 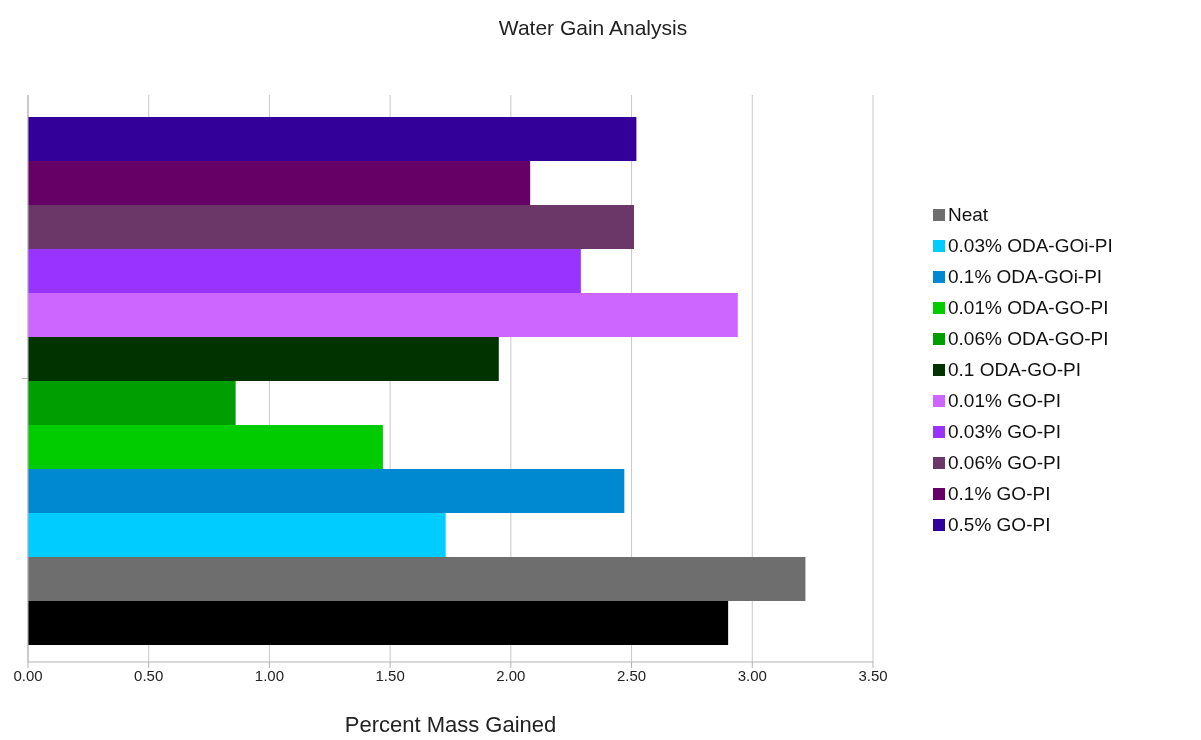 What do you see at coordinates (149, 675) in the screenshot?
I see `x-tick-label: 0.50` at bounding box center [149, 675].